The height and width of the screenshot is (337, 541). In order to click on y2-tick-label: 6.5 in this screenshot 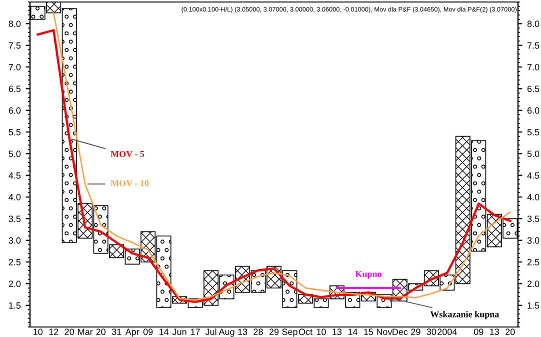, I will do `click(533, 89)`.